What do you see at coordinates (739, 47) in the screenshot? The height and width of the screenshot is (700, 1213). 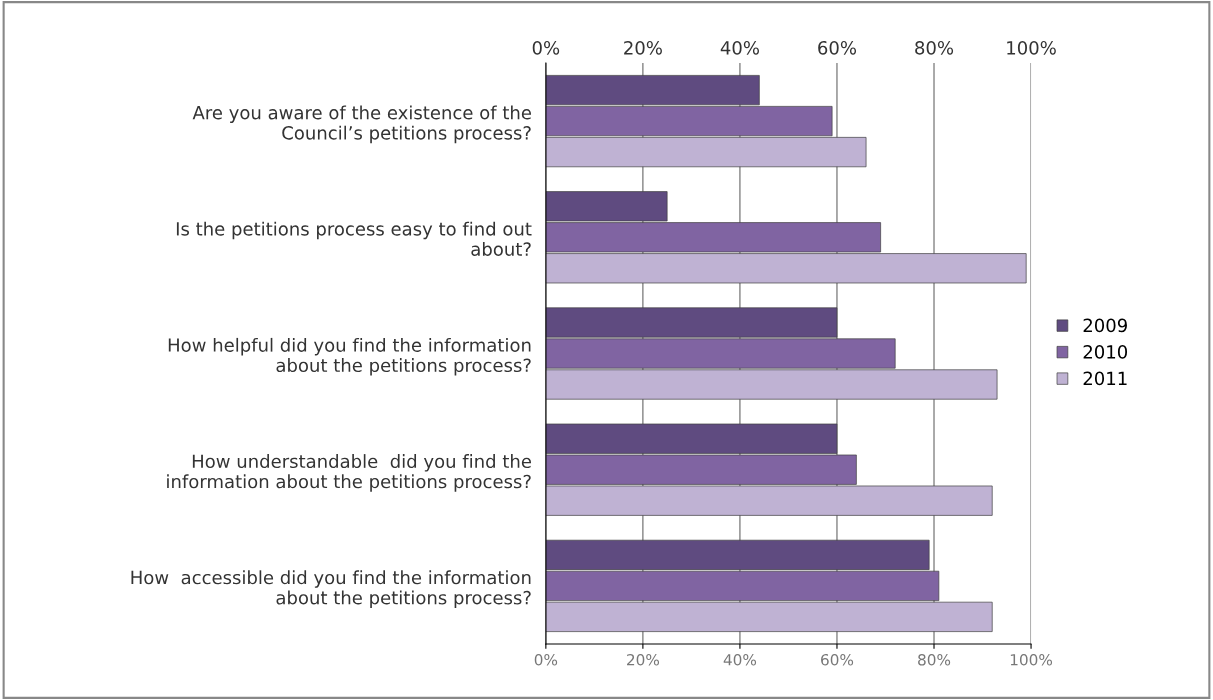 I see `x2-tick-label: 40%` at bounding box center [739, 47].